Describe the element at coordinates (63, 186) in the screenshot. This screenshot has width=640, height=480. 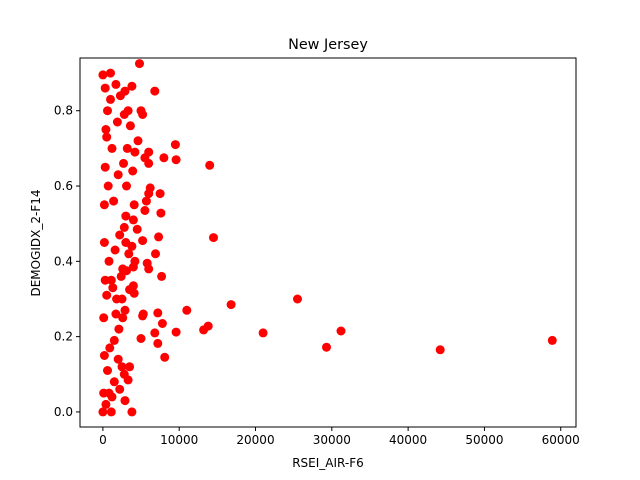
I see `y-tick-label: 0.6` at that location.